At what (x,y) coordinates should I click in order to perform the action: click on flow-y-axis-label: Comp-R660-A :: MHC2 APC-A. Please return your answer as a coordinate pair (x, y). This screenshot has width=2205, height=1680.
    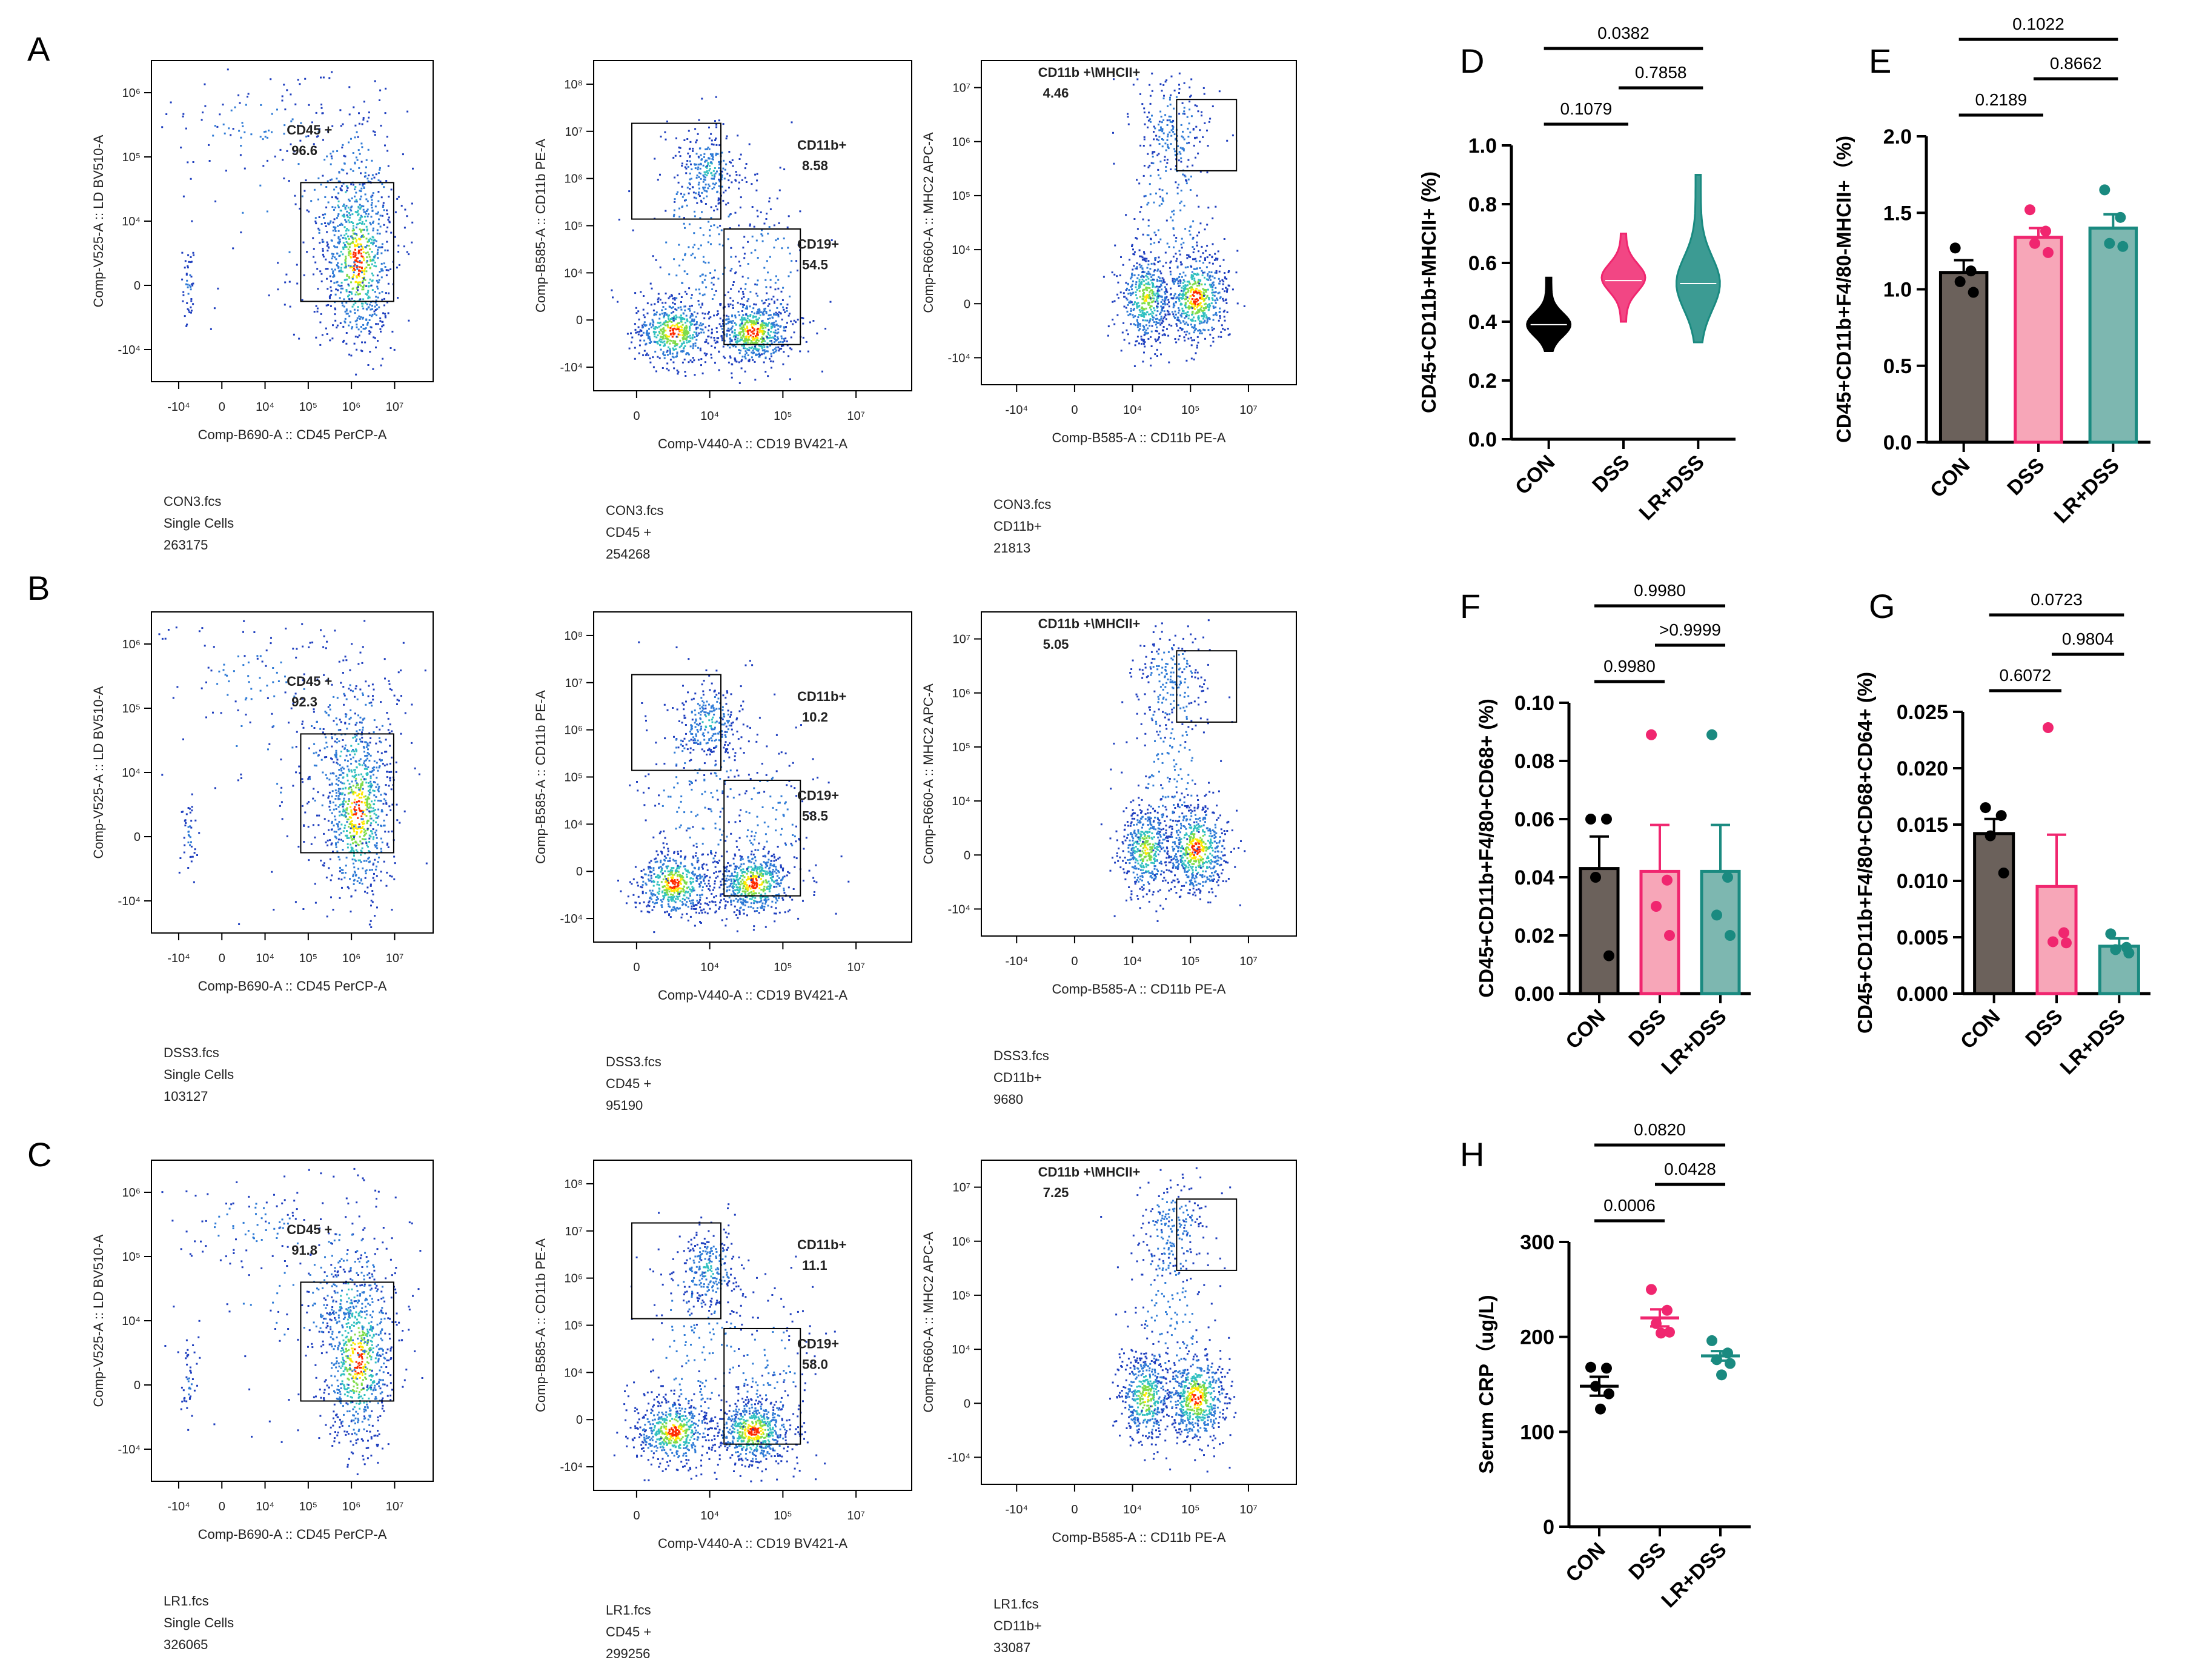
    Looking at the image, I should click on (928, 1322).